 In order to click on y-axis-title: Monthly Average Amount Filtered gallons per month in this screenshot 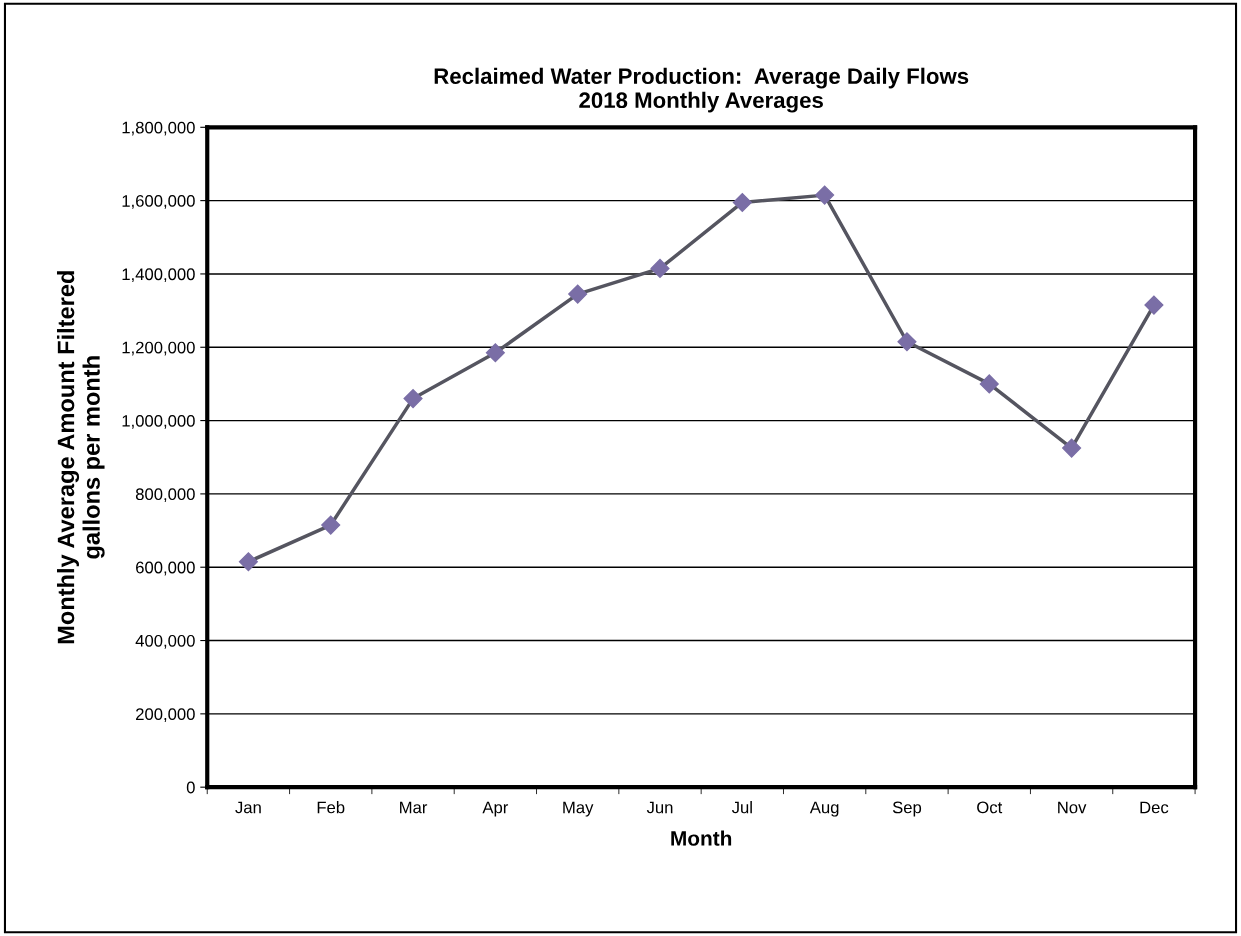, I will do `click(80, 457)`.